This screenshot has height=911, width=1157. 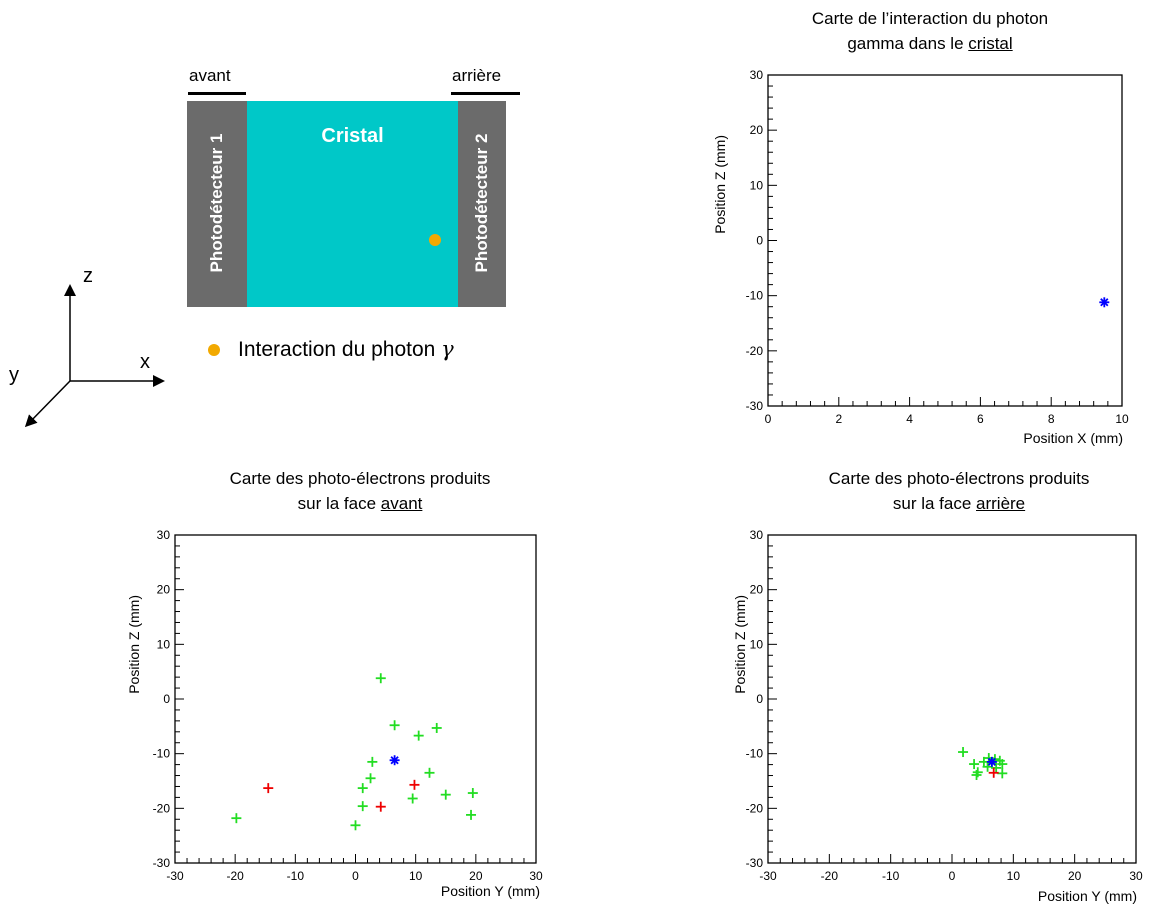 I want to click on front-face-label: avant, so click(x=210, y=75).